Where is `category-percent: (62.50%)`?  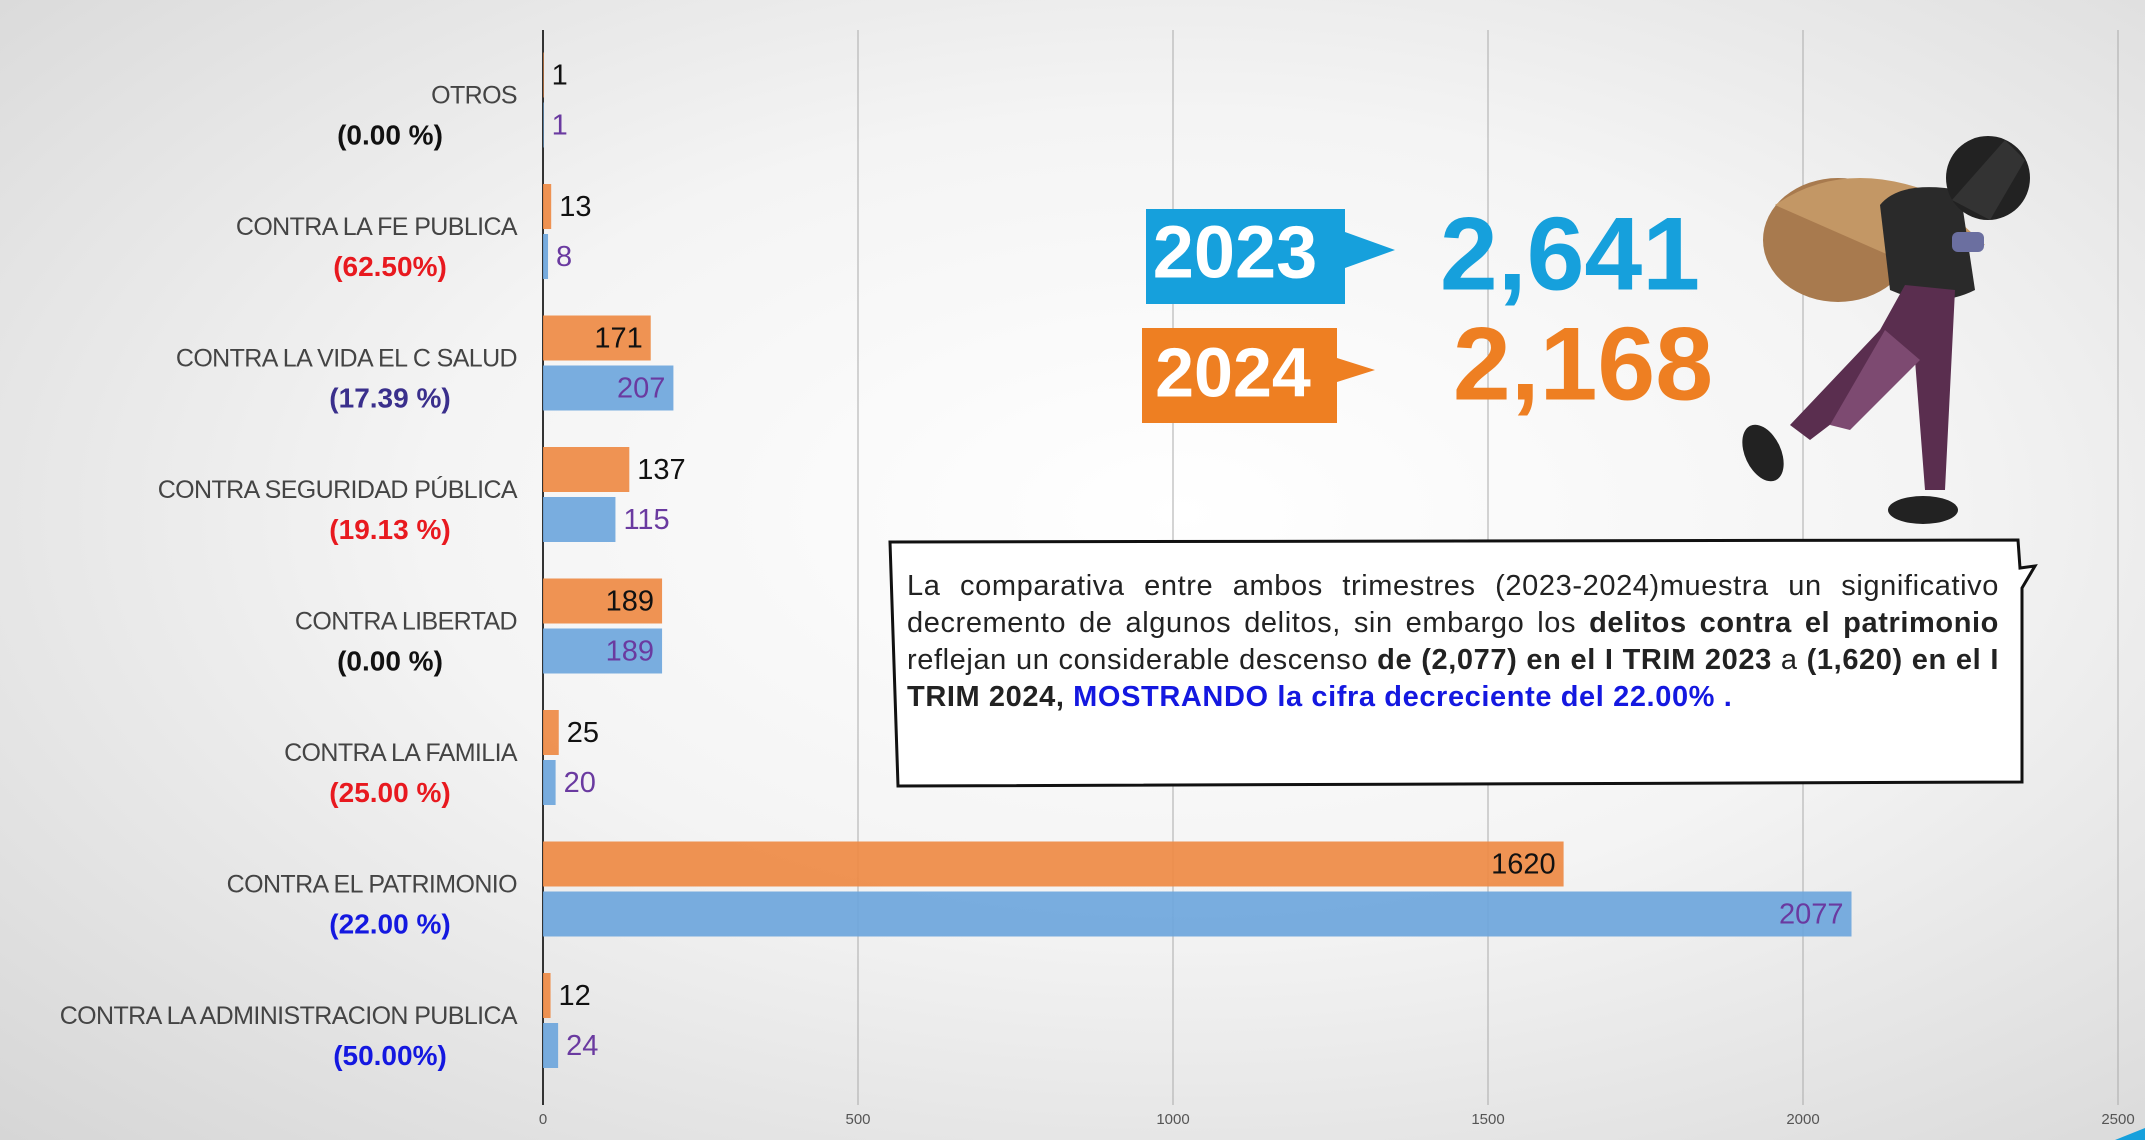 category-percent: (62.50%) is located at coordinates (390, 266).